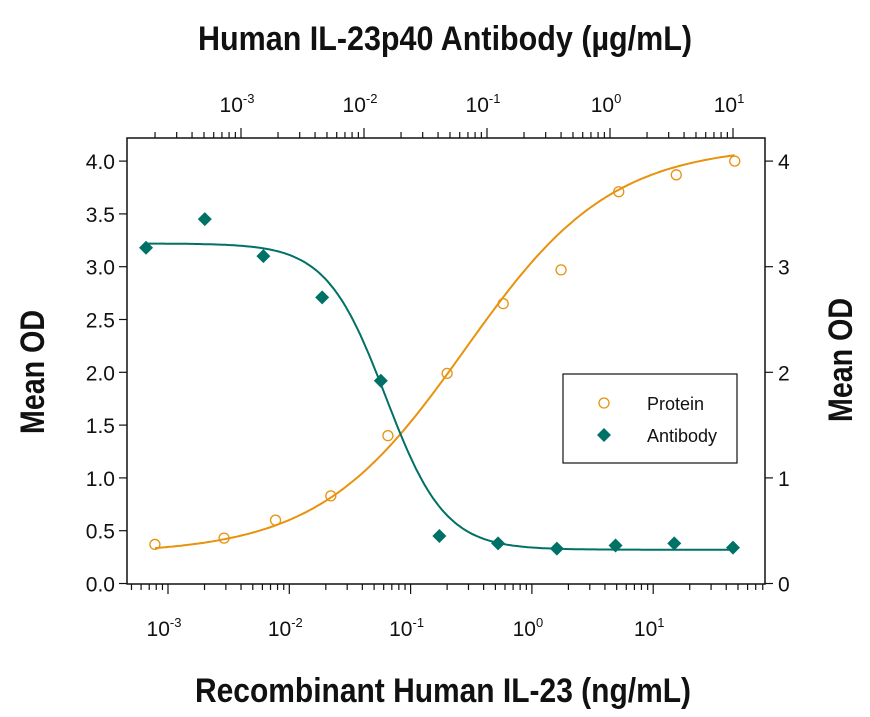 The height and width of the screenshot is (717, 870). I want to click on bottom-tick-label: 10¹, so click(649, 628).